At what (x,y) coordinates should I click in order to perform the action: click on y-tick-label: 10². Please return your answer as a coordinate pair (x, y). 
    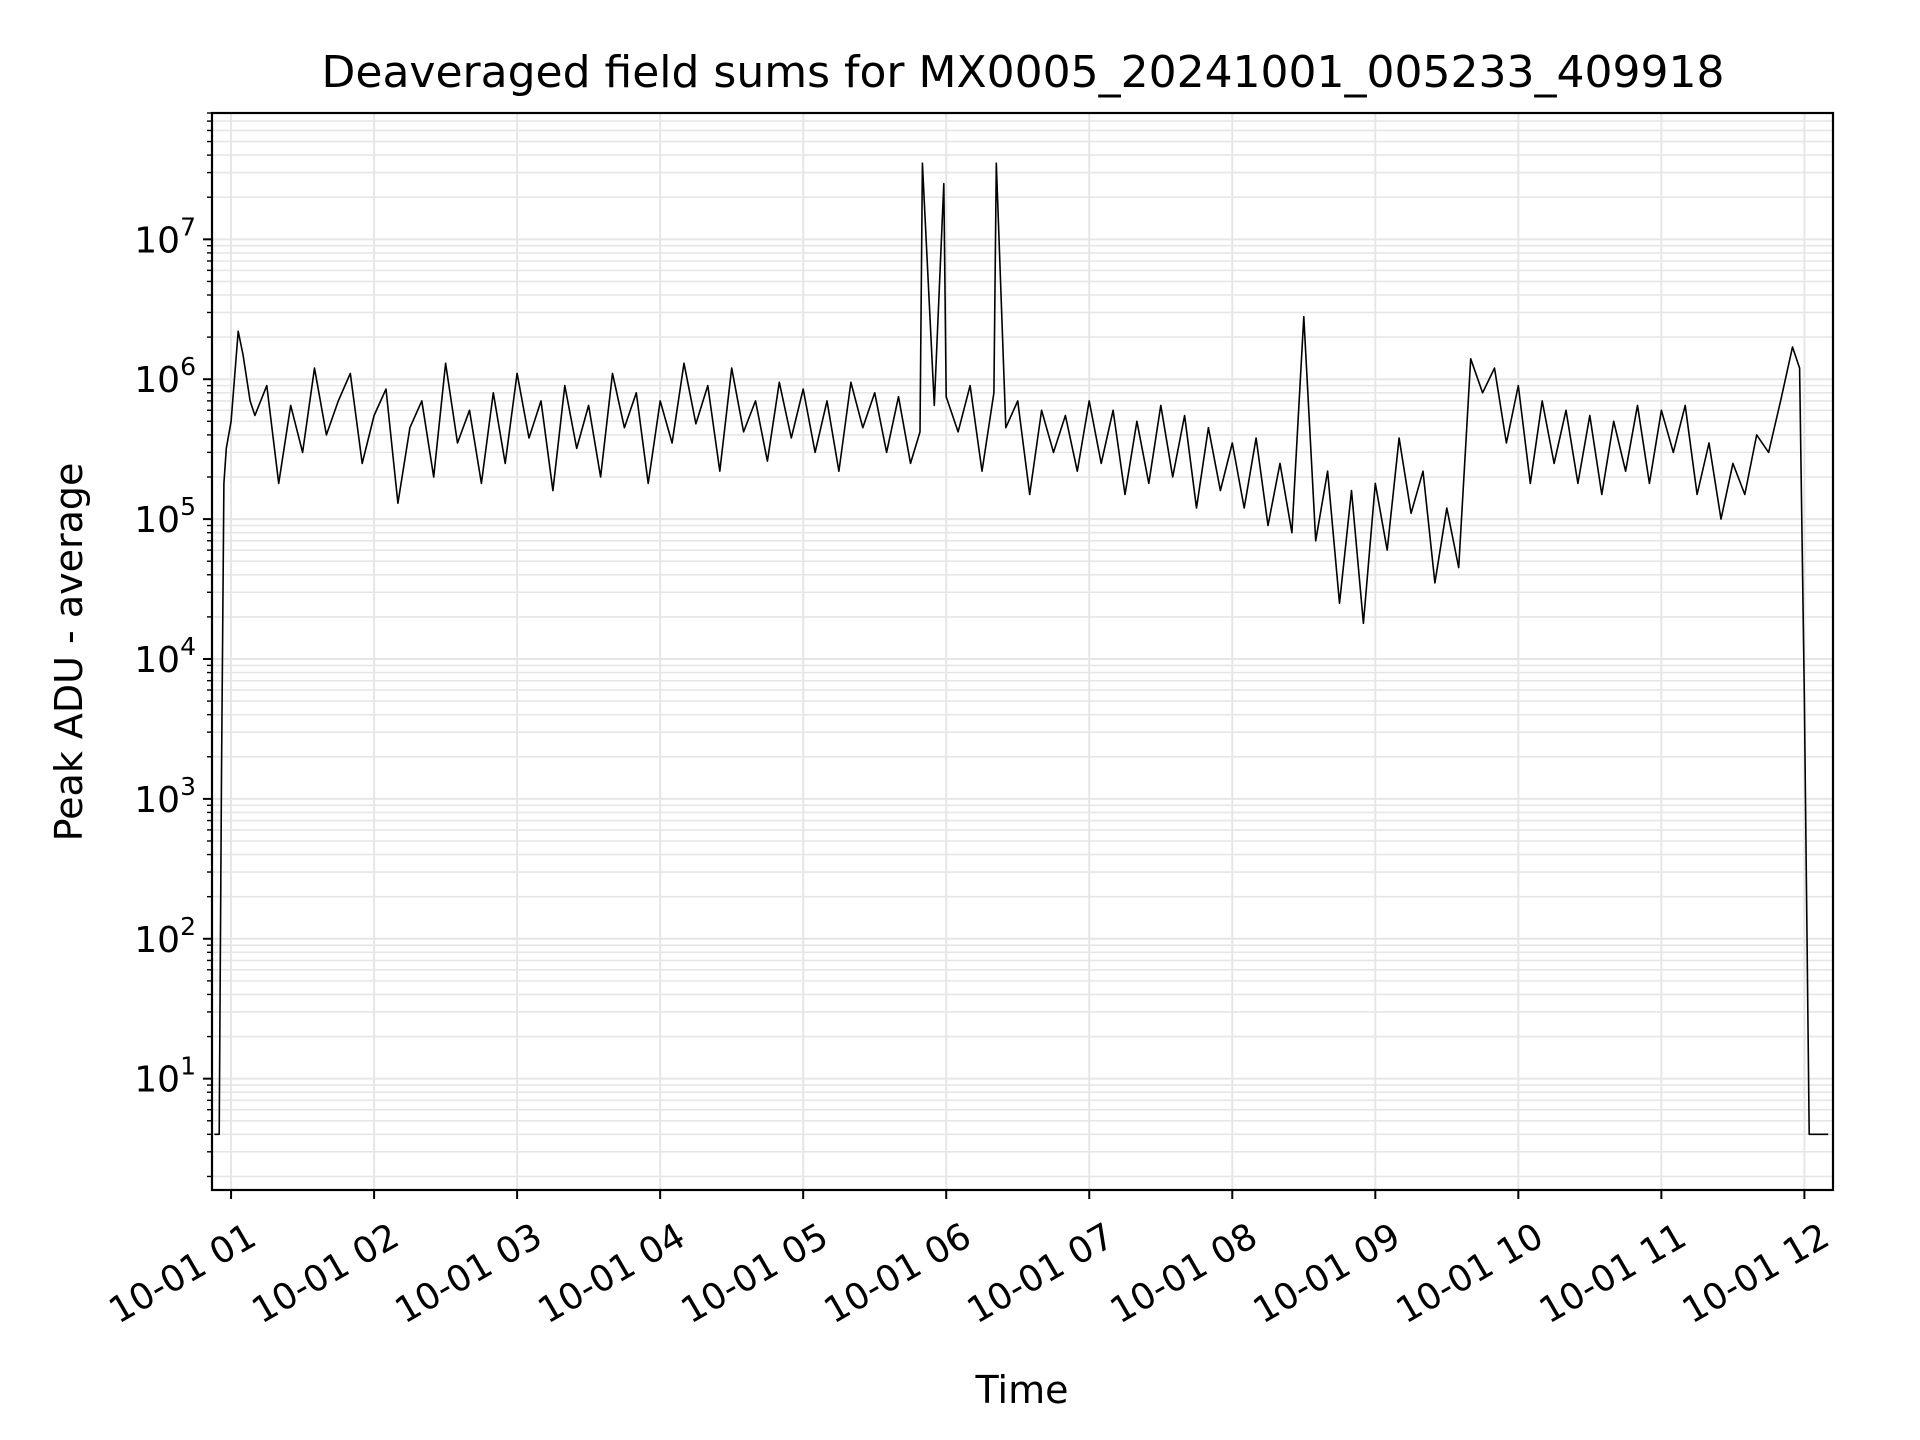
    Looking at the image, I should click on (165, 936).